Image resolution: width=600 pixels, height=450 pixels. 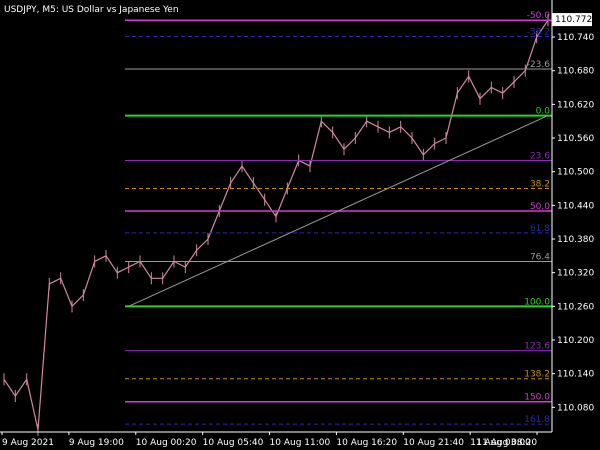 I want to click on time-tick-label: 9 Aug 19:00, so click(x=96, y=443).